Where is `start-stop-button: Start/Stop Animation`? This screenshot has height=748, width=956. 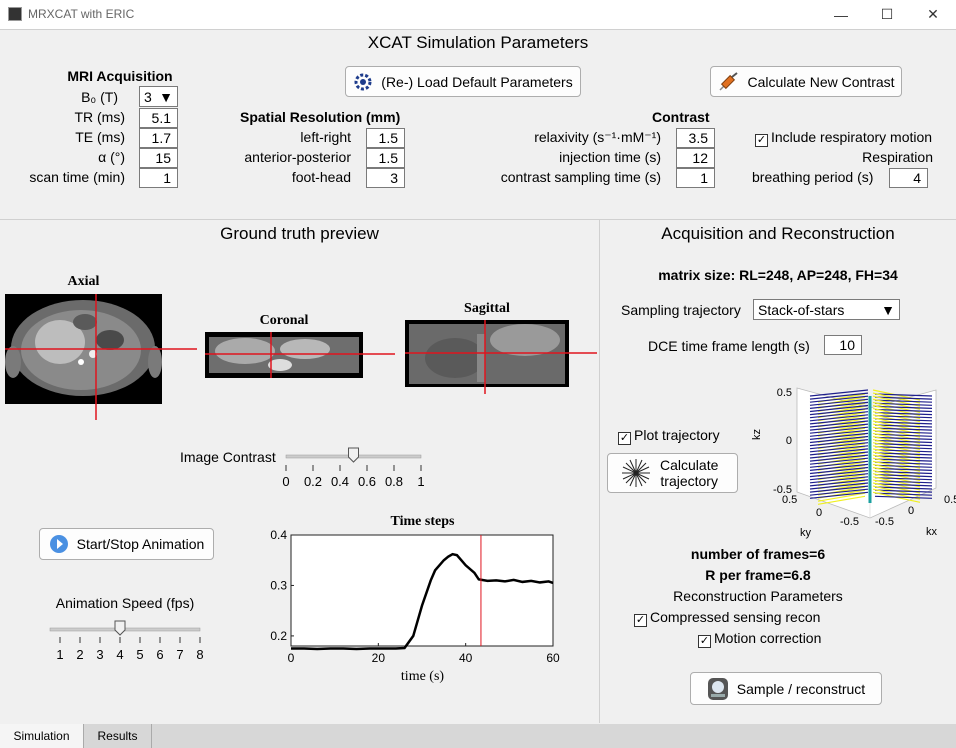 start-stop-button: Start/Stop Animation is located at coordinates (126, 544).